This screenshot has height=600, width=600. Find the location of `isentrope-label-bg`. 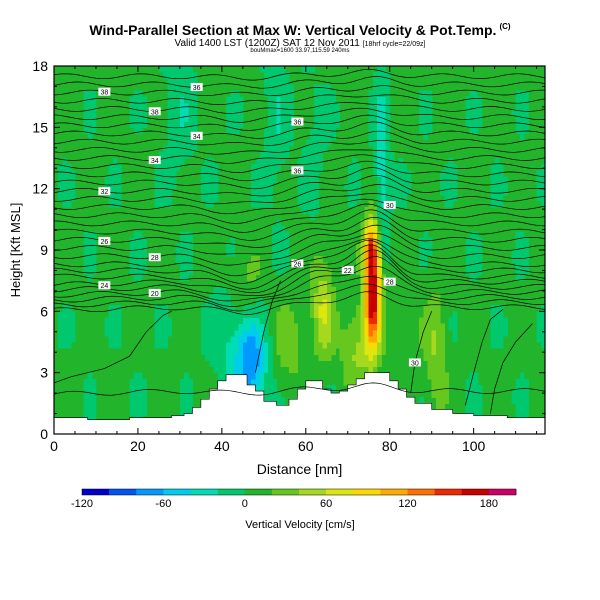

isentrope-label-bg is located at coordinates (196, 135).